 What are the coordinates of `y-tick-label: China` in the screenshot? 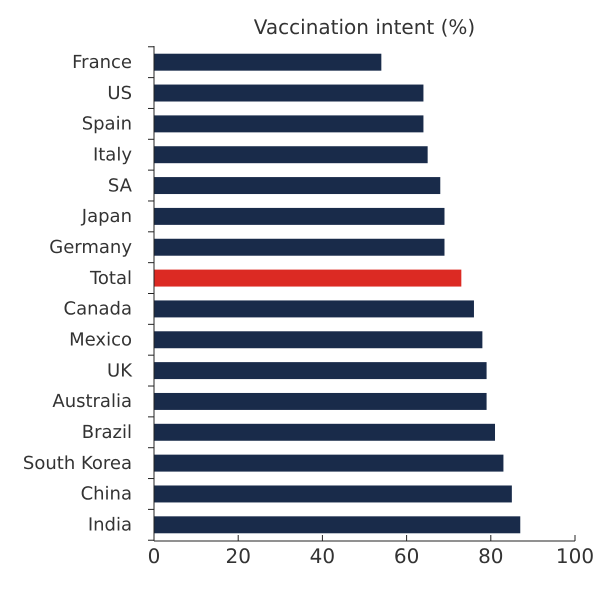 It's located at (106, 494).